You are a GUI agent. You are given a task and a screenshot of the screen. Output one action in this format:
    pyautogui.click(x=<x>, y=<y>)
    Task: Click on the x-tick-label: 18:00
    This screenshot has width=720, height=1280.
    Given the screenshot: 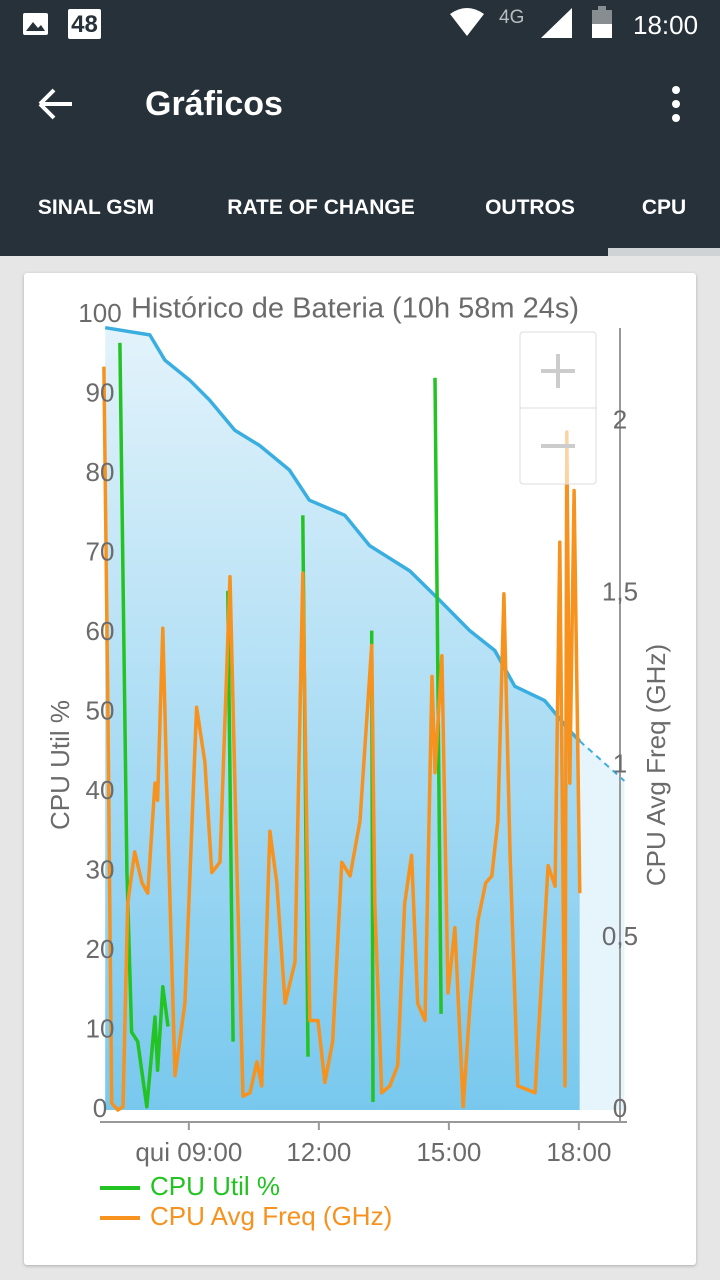 What is the action you would take?
    pyautogui.click(x=578, y=1152)
    